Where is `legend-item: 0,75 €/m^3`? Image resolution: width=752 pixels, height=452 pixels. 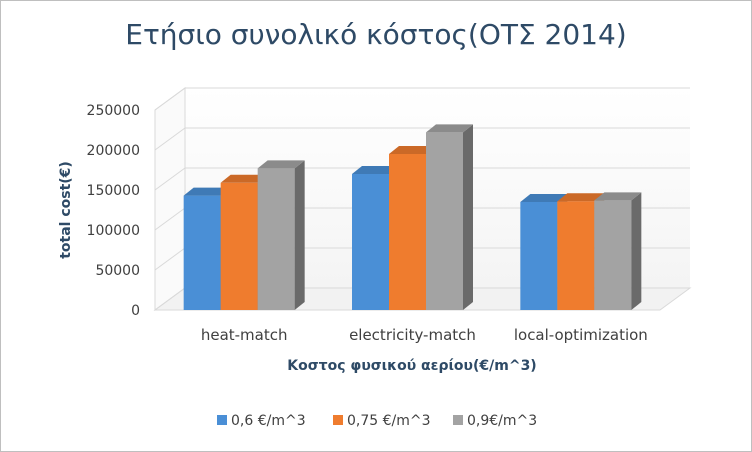 legend-item: 0,75 €/m^3 is located at coordinates (382, 421).